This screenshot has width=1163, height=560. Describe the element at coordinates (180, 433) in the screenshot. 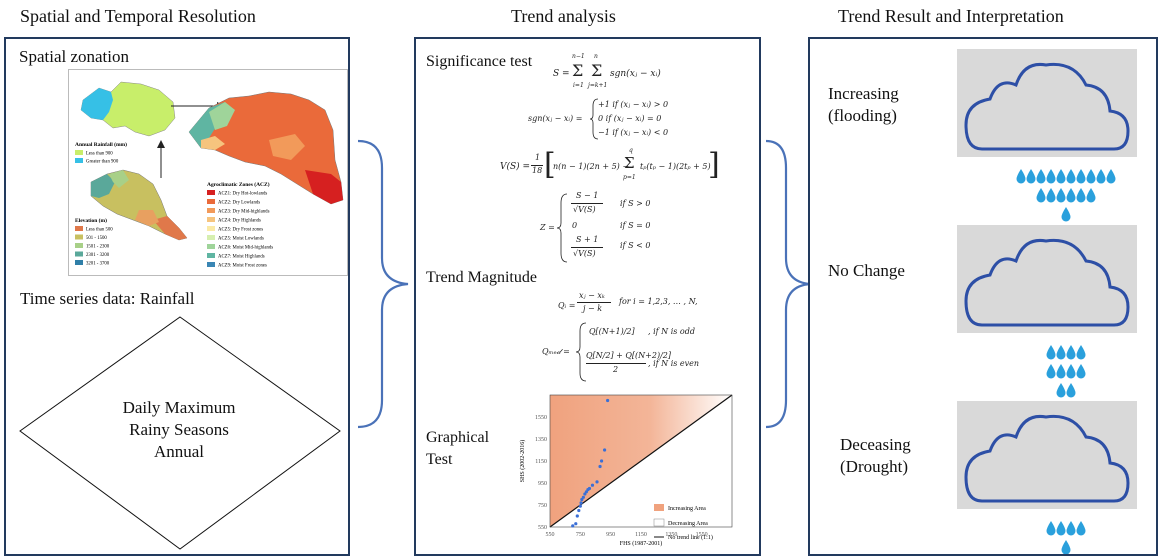

I see `temporal-diamond` at that location.